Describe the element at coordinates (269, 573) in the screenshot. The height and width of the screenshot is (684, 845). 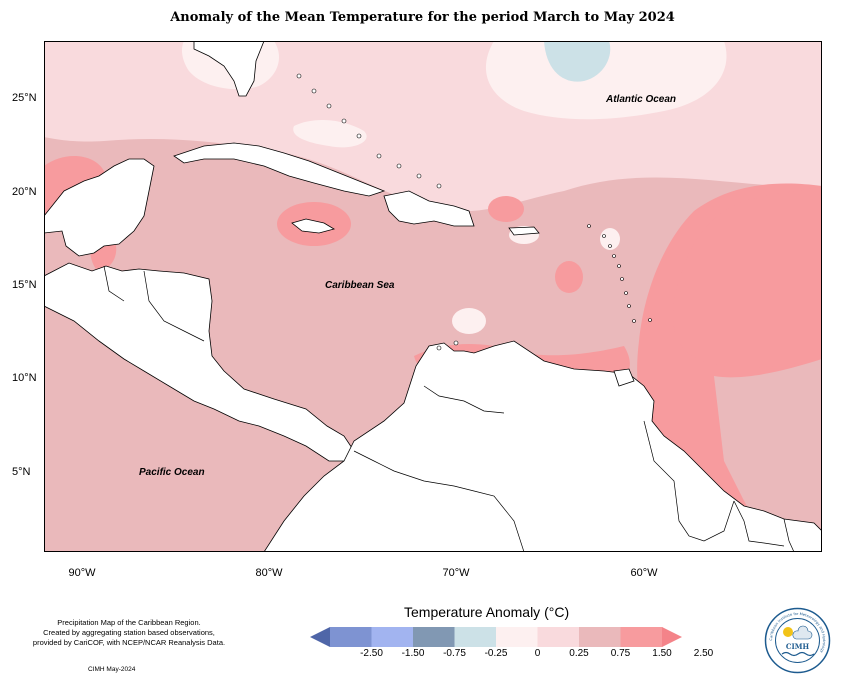
I see `x-axis-label-80w: 80°W` at that location.